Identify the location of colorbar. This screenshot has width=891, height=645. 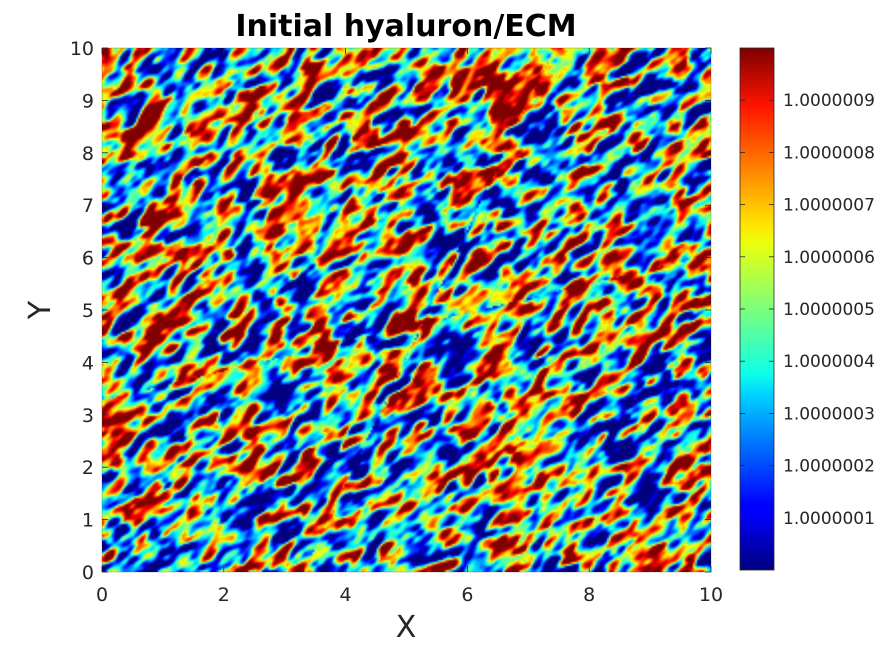
(757, 309).